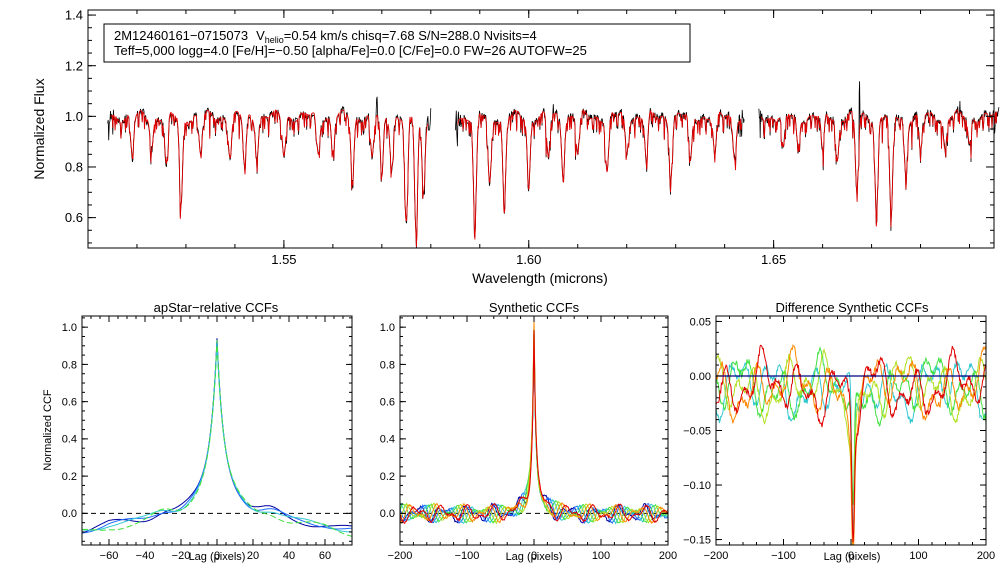 The width and height of the screenshot is (1008, 576). What do you see at coordinates (534, 427) in the screenshot?
I see `ccf-synthetic-series-red` at bounding box center [534, 427].